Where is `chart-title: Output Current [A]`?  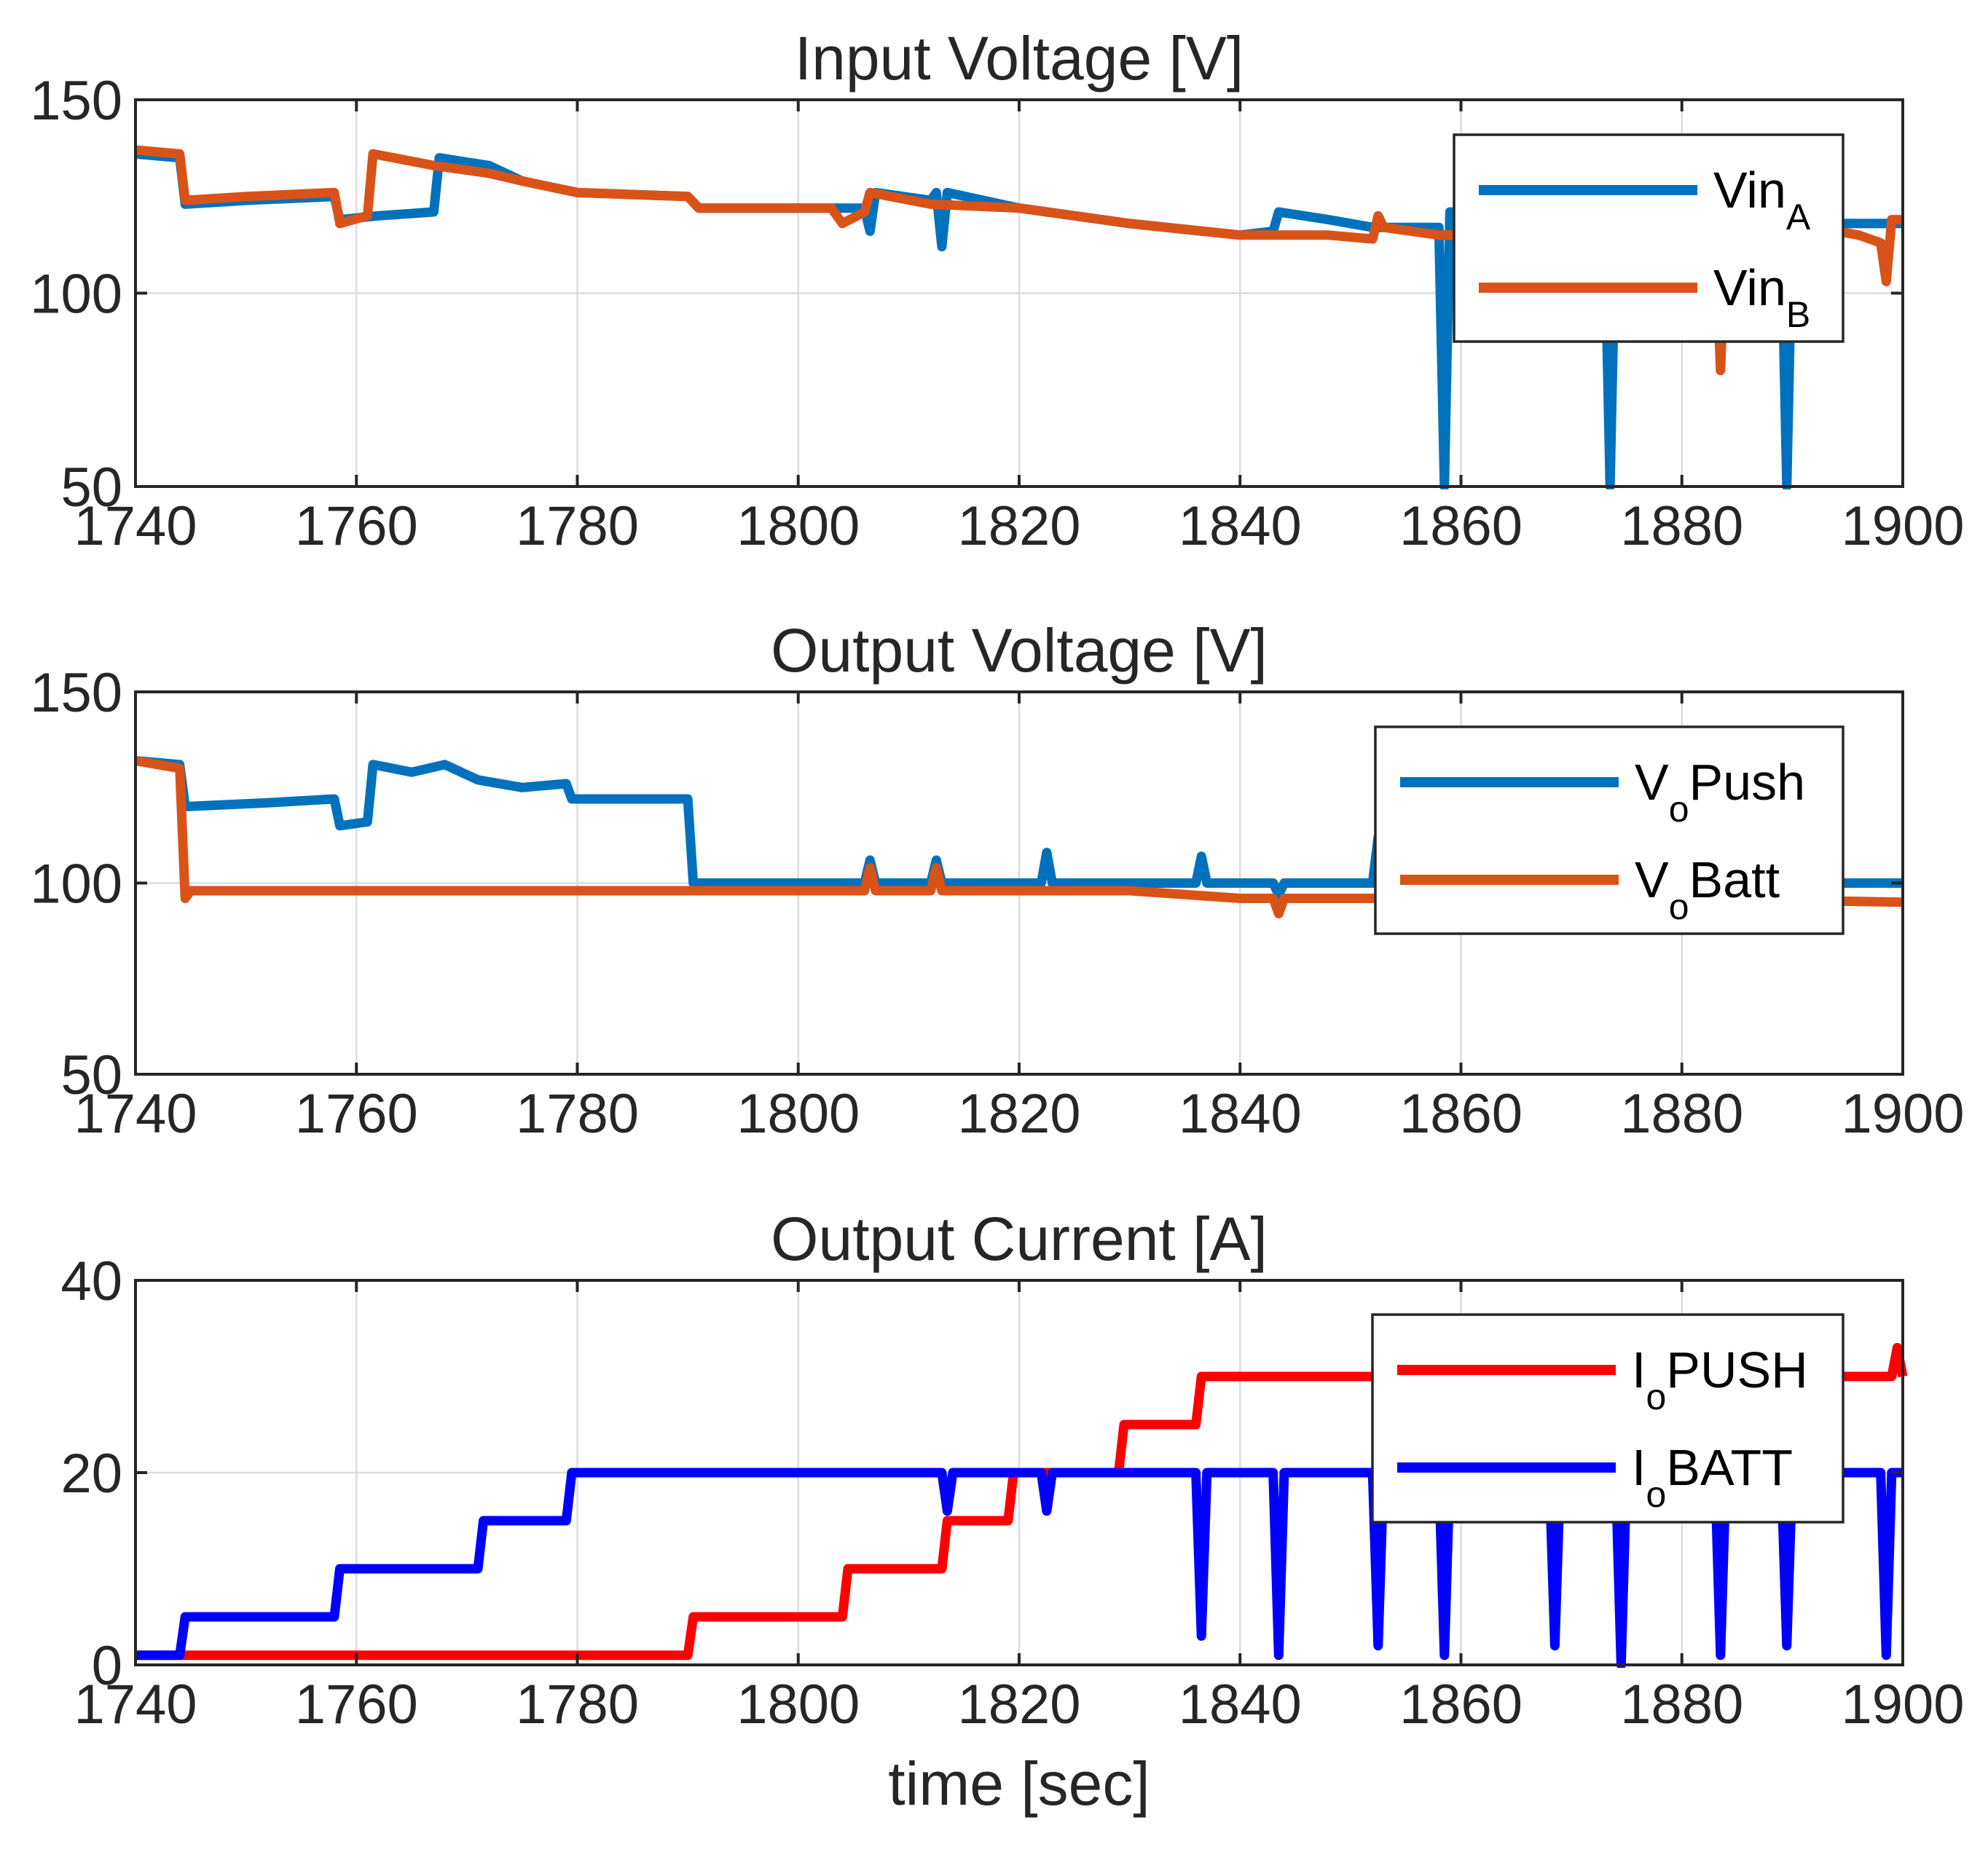
chart-title: Output Current [A] is located at coordinates (1020, 1239).